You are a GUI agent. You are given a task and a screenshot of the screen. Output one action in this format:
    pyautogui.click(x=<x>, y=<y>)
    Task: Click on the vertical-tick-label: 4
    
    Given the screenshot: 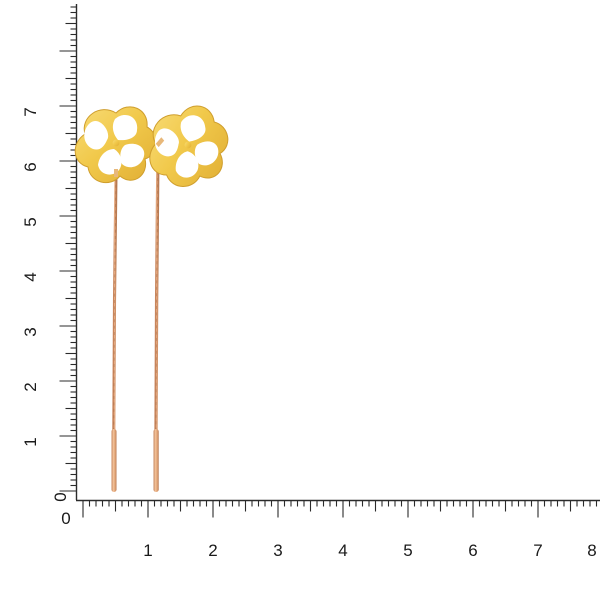 What is the action you would take?
    pyautogui.click(x=30, y=276)
    